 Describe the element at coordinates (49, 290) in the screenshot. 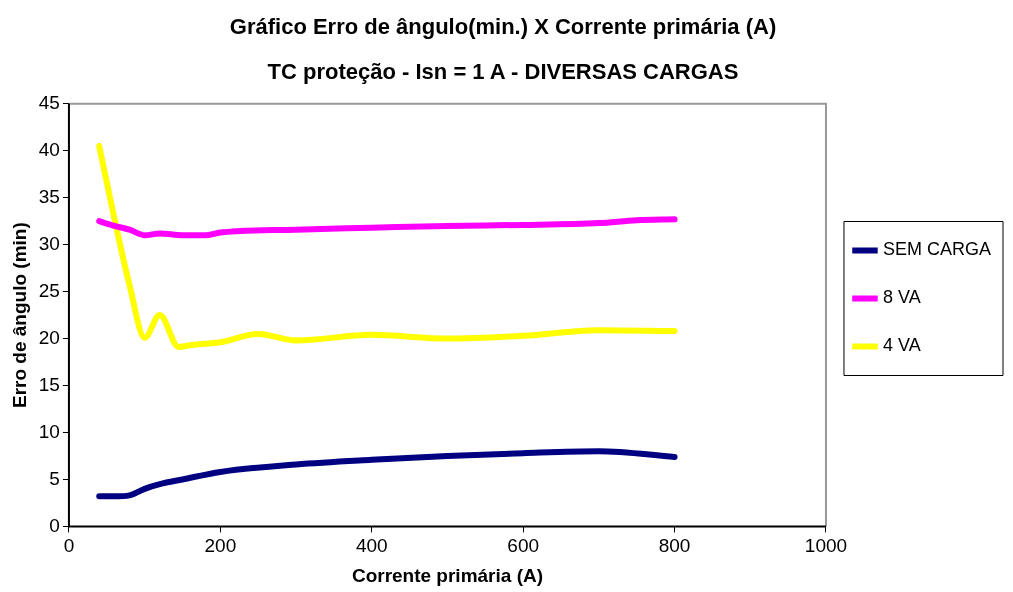

I see `y-tick-label: 25` at that location.